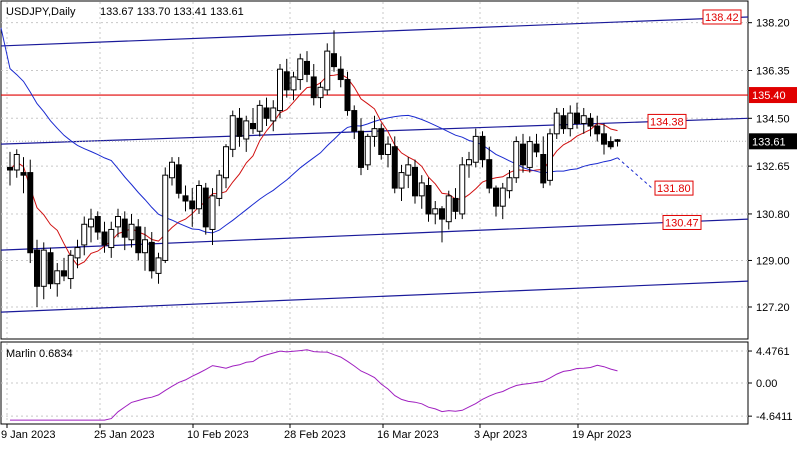 Image resolution: width=805 pixels, height=450 pixels. Describe the element at coordinates (315, 435) in the screenshot. I see `x-tick-label: 28 Feb 2023` at that location.